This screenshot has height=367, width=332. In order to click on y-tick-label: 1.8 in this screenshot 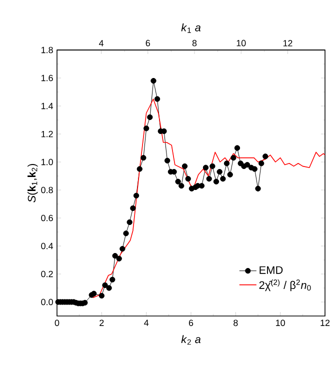, I will do `click(47, 50)`.